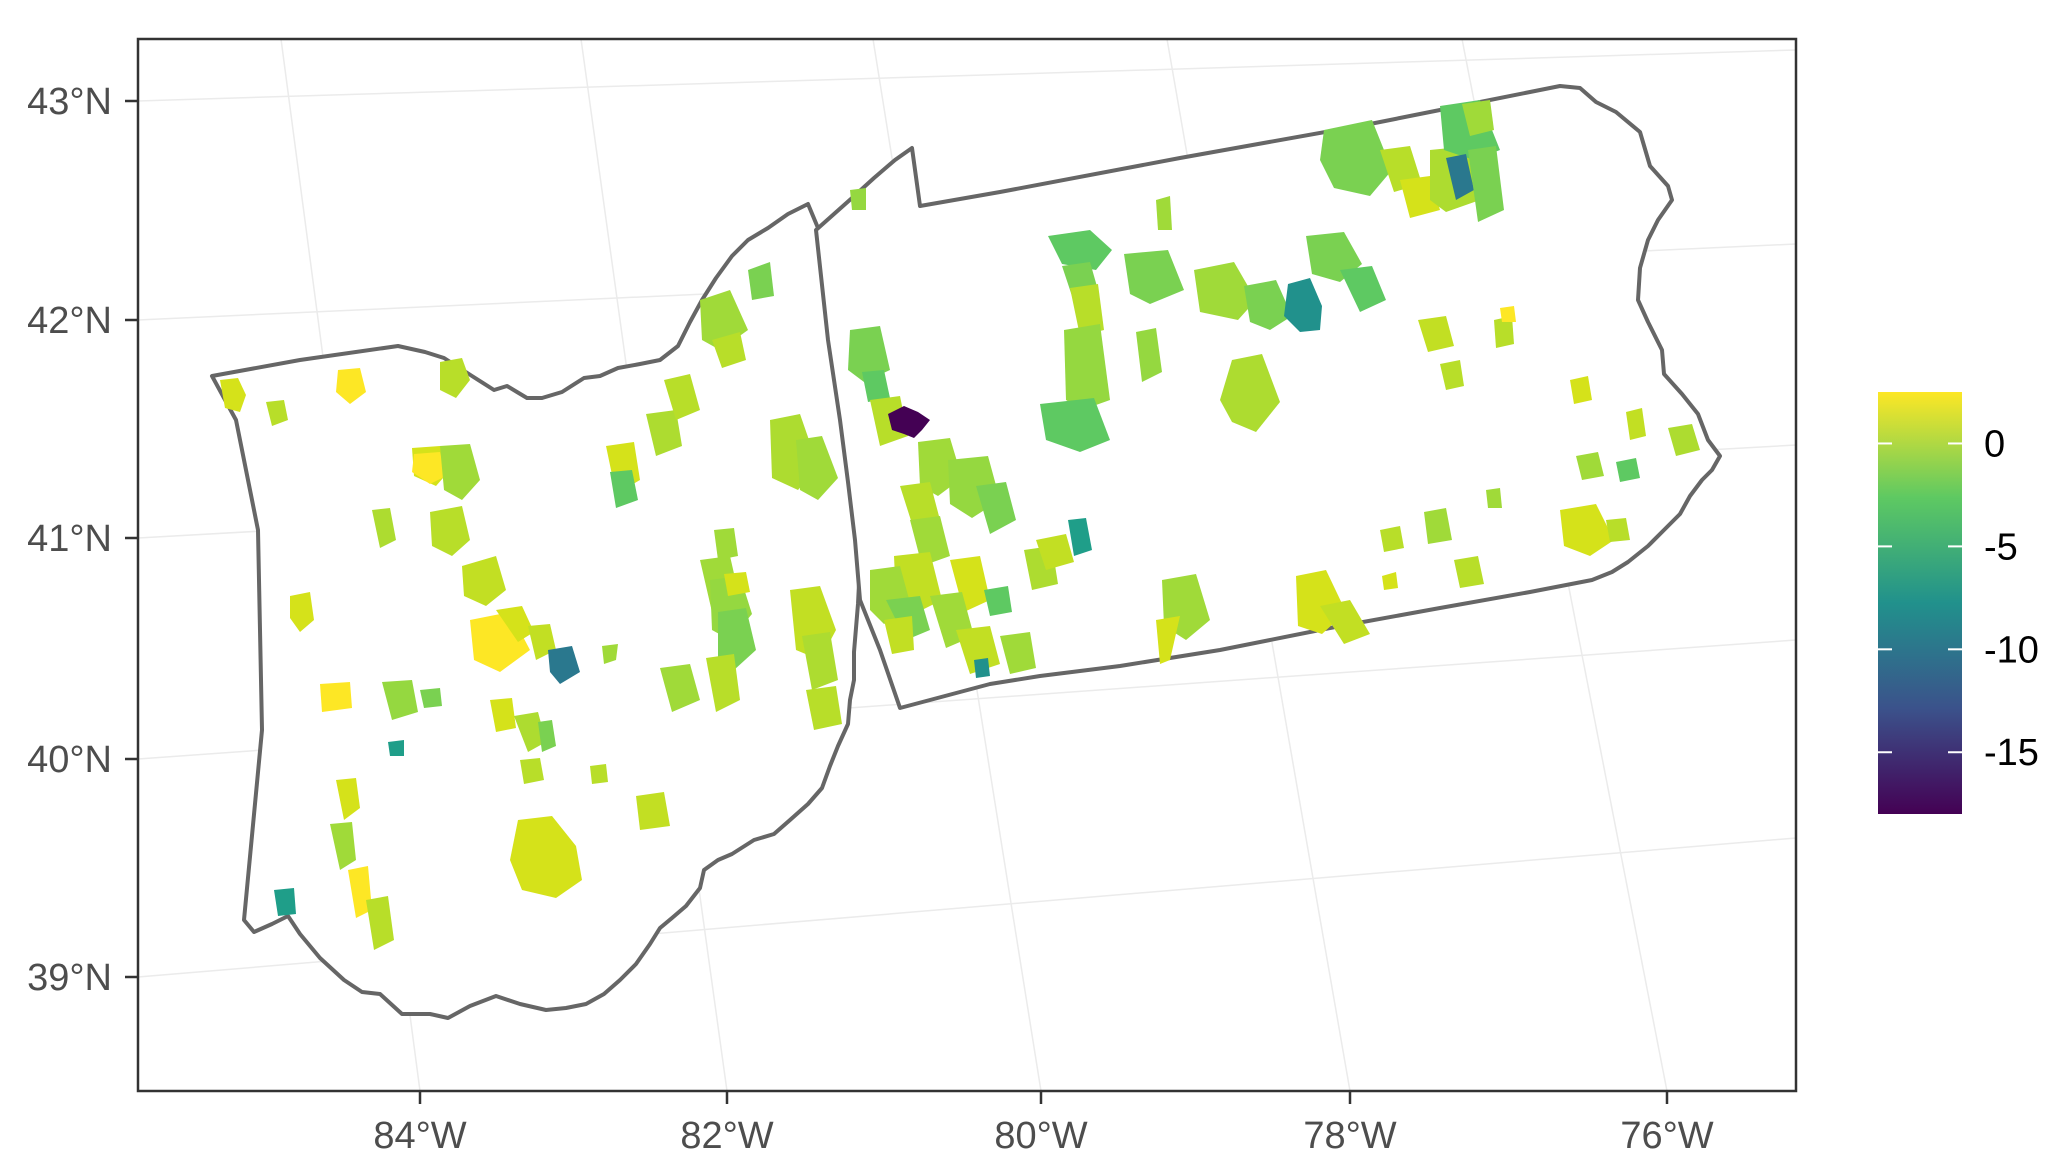 The width and height of the screenshot is (2061, 1169). I want to click on colorbar-ticks: 0 -5 -10 -15, so click(1958, 598).